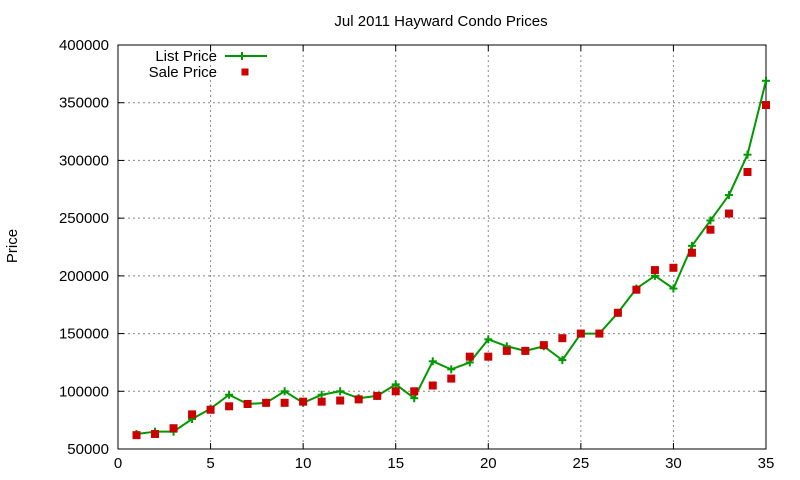 The image size is (800, 480). Describe the element at coordinates (118, 463) in the screenshot. I see `x-tick-label: 0` at that location.